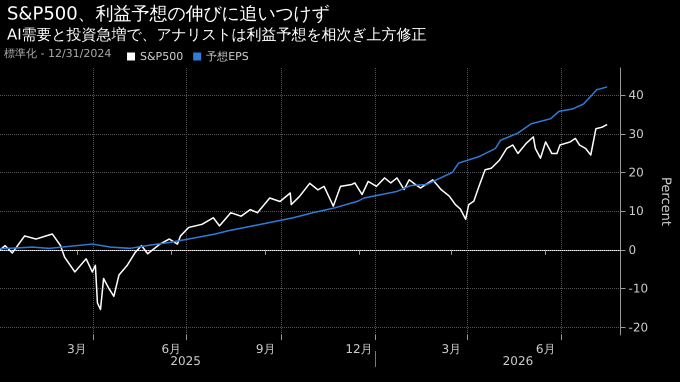  What do you see at coordinates (636, 133) in the screenshot?
I see `y-tick-label: 30` at bounding box center [636, 133].